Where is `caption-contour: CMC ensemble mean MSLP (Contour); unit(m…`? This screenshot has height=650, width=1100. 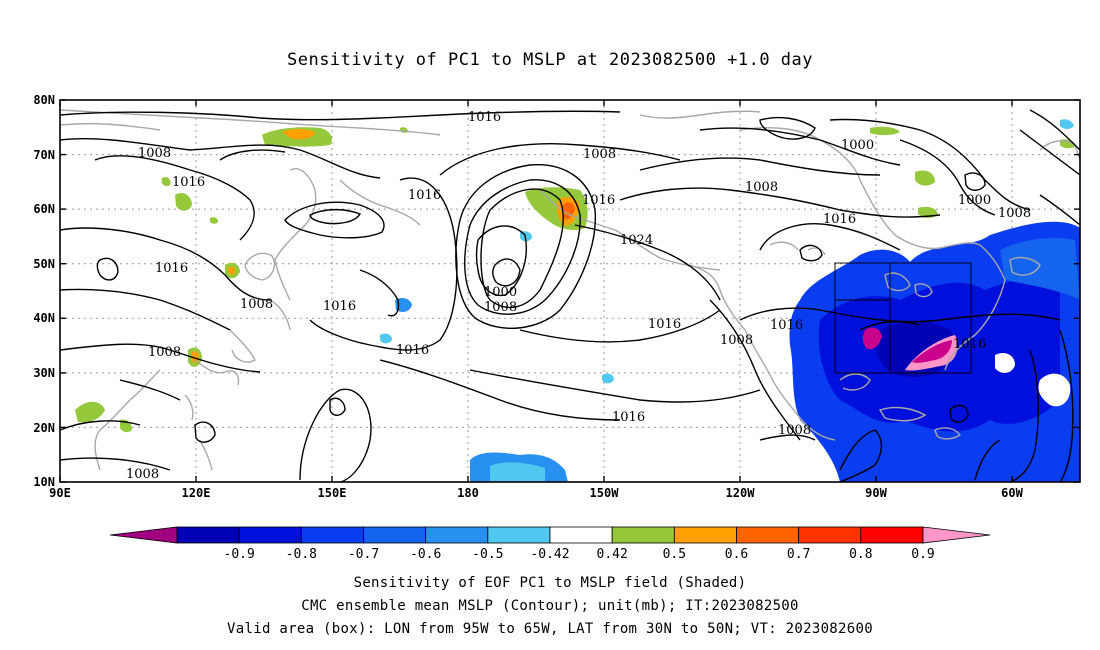 caption-contour: CMC ensemble mean MSLP (Contour); unit(m… is located at coordinates (550, 606).